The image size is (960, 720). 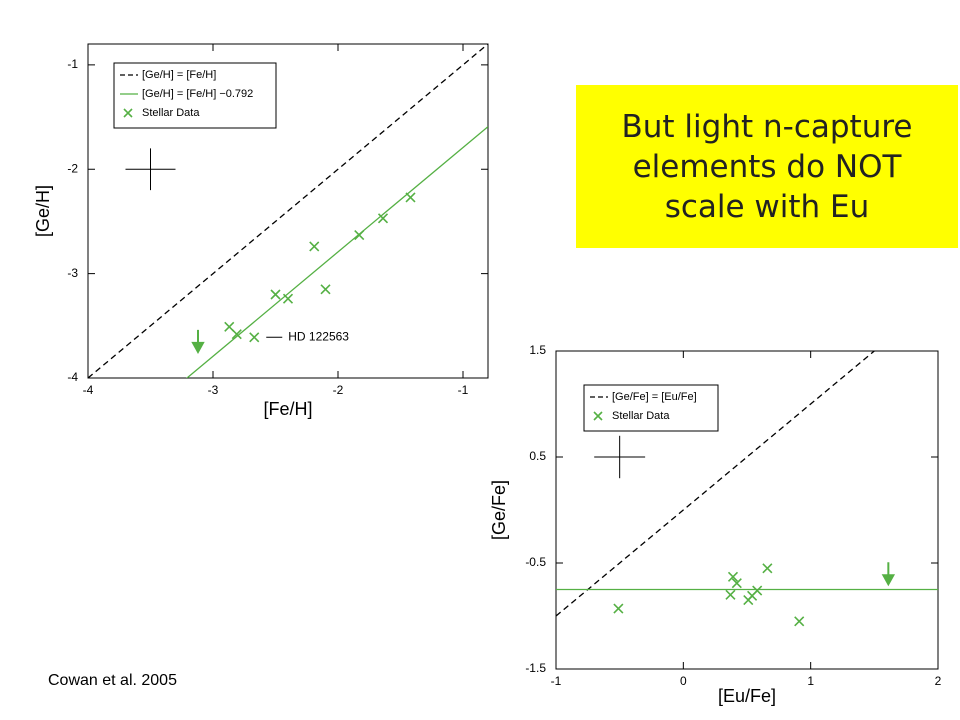 What do you see at coordinates (213, 390) in the screenshot?
I see `x-tick-label: -3` at bounding box center [213, 390].